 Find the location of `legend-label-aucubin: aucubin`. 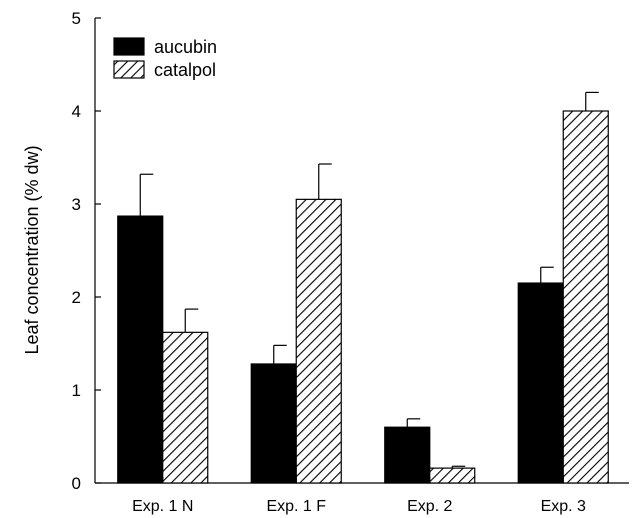

legend-label-aucubin: aucubin is located at coordinates (185, 47).